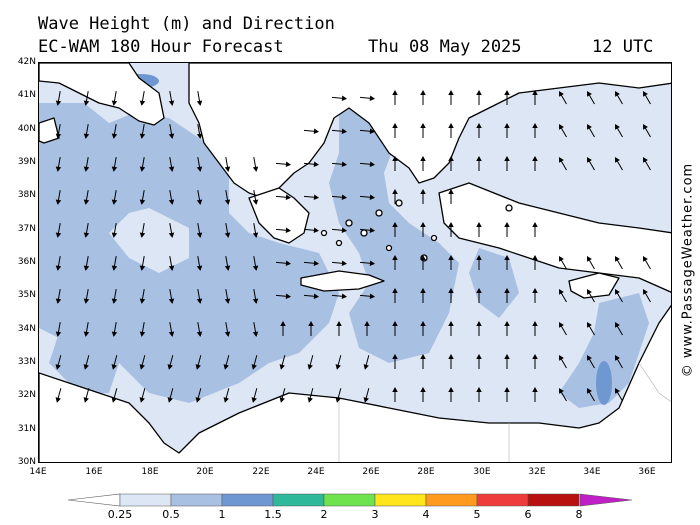 This screenshot has height=525, width=700. Describe the element at coordinates (186, 24) in the screenshot. I see `map-title: Wave Height (m) and Direction` at that location.